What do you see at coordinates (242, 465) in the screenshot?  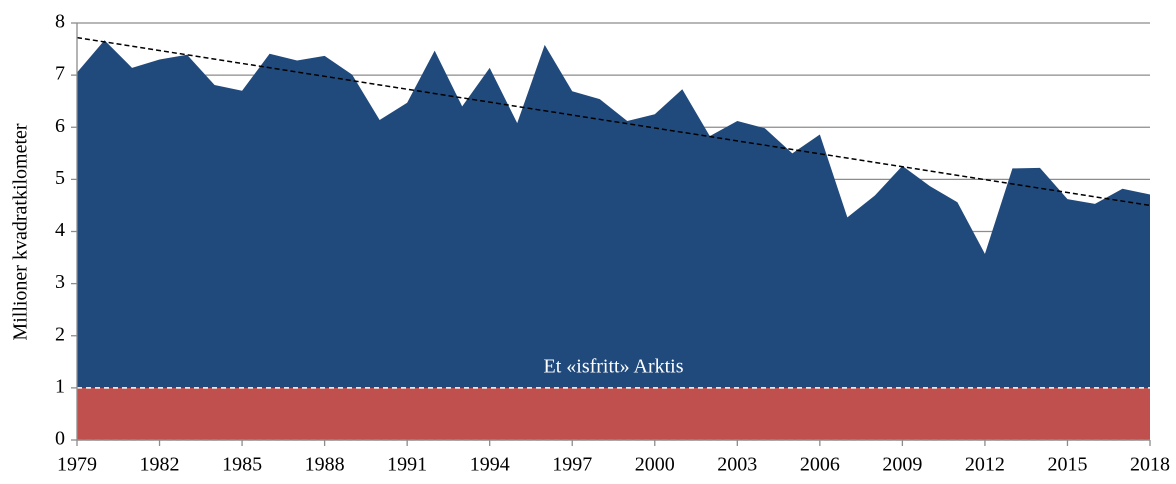 I see `x-tick-label: 1985` at bounding box center [242, 465].